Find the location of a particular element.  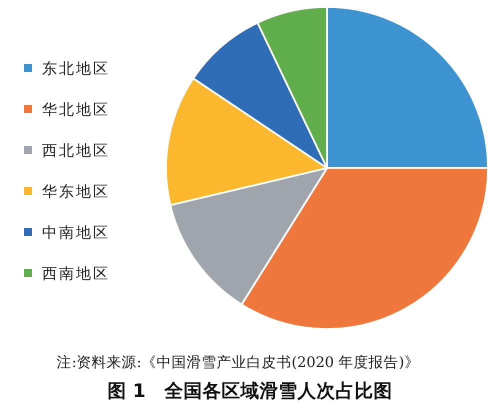

text: 图 1 全国各区域滑雪人次占比图 is located at coordinates (250, 391).